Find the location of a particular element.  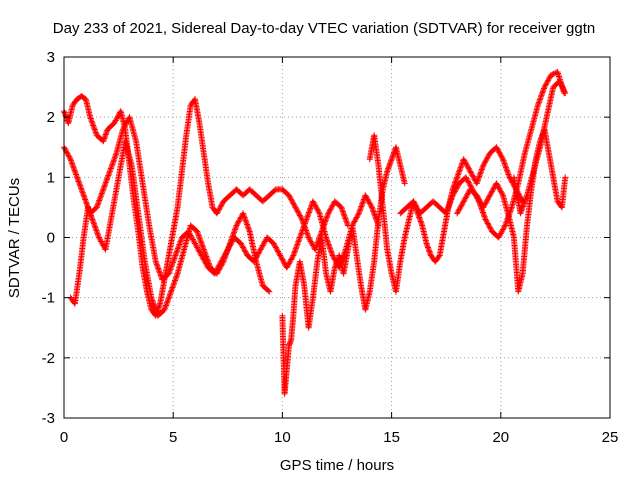

series-track-c is located at coordinates (170, 228).